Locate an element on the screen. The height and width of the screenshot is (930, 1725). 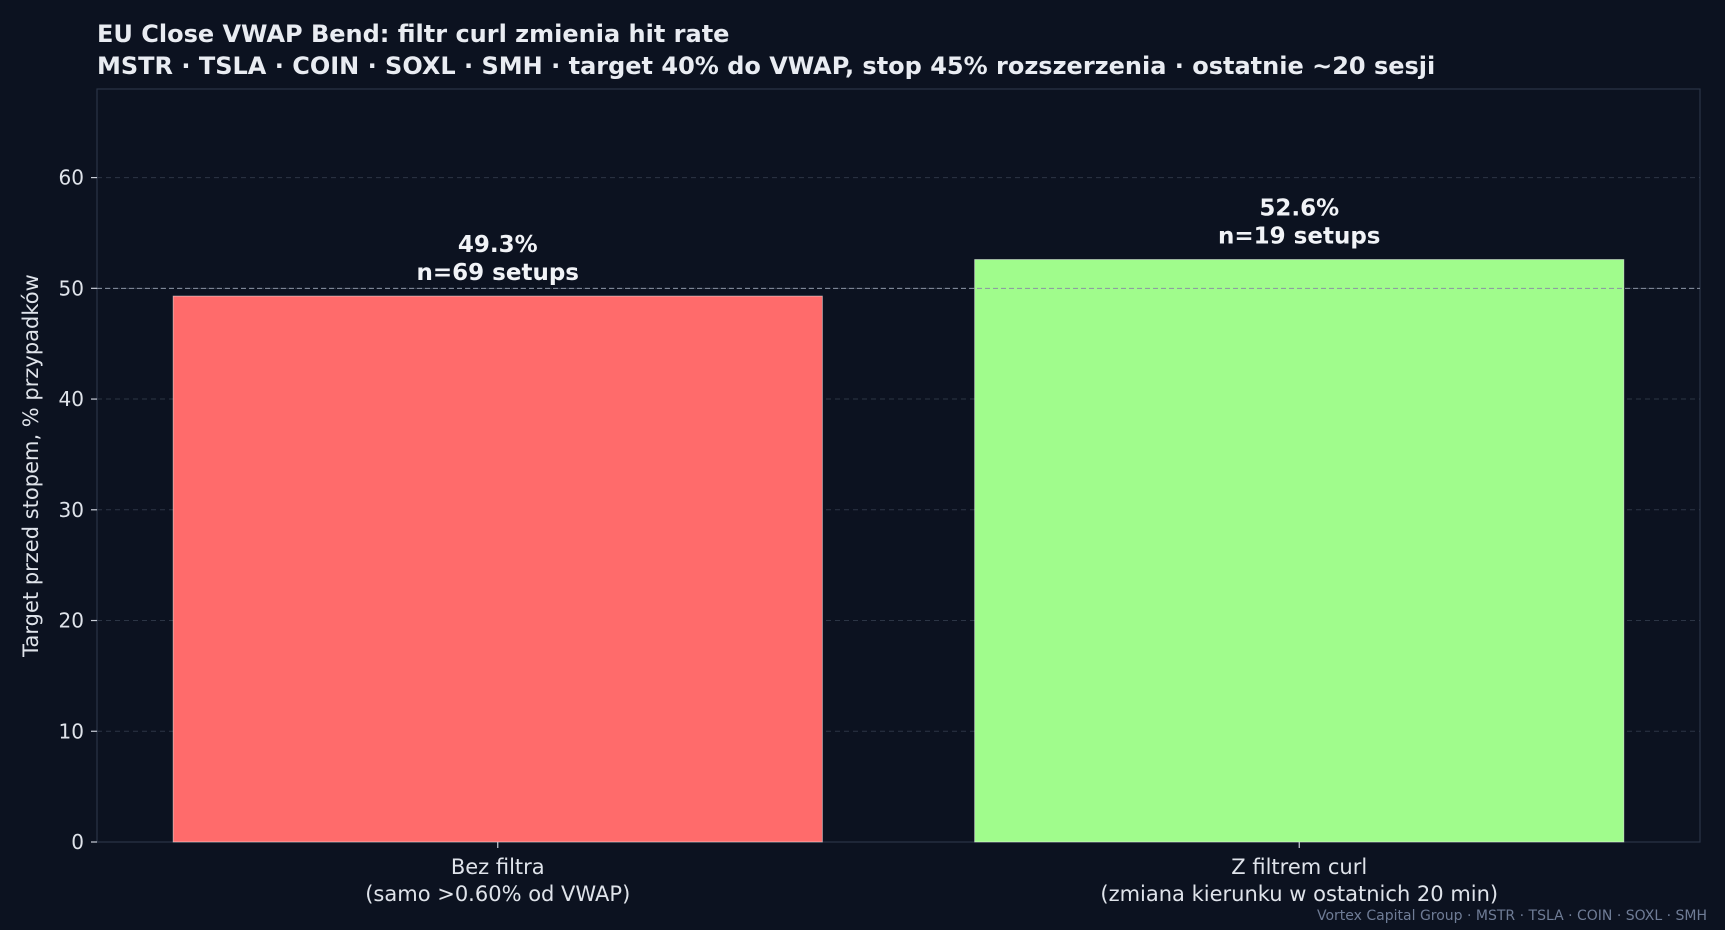
y-tick-label: 40 is located at coordinates (71, 399).